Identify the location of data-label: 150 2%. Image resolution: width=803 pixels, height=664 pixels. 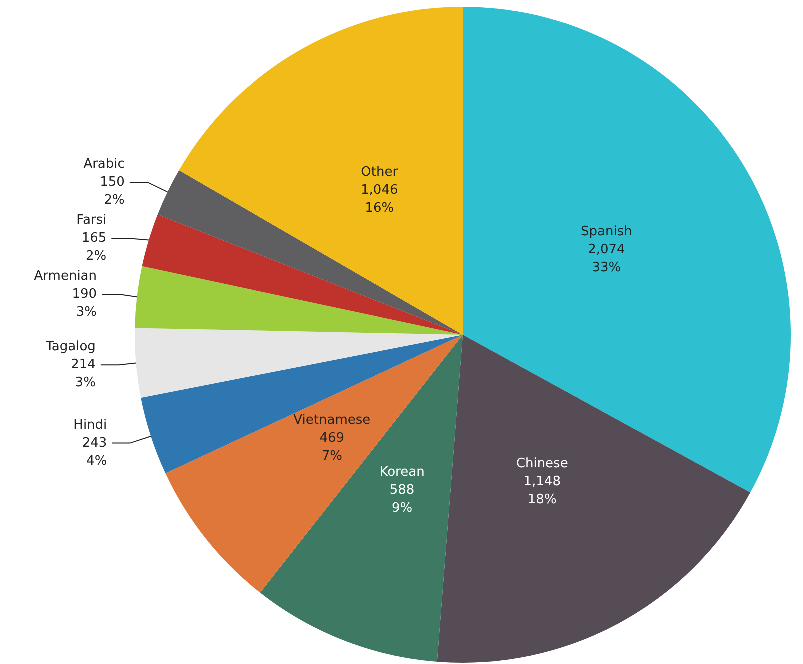
(112, 191).